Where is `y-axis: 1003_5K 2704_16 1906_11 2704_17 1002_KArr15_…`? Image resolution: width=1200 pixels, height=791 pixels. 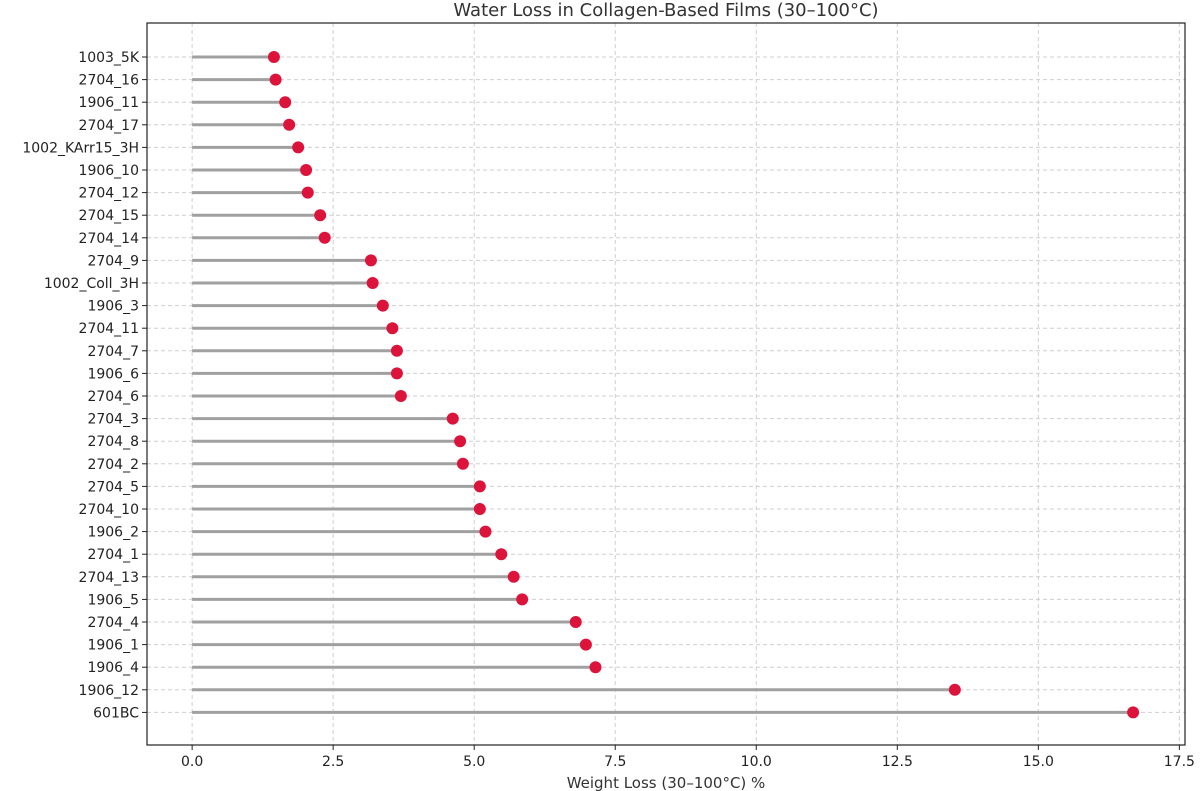 y-axis: 1003_5K 2704_16 1906_11 2704_17 1002_KArr15_… is located at coordinates (84, 385).